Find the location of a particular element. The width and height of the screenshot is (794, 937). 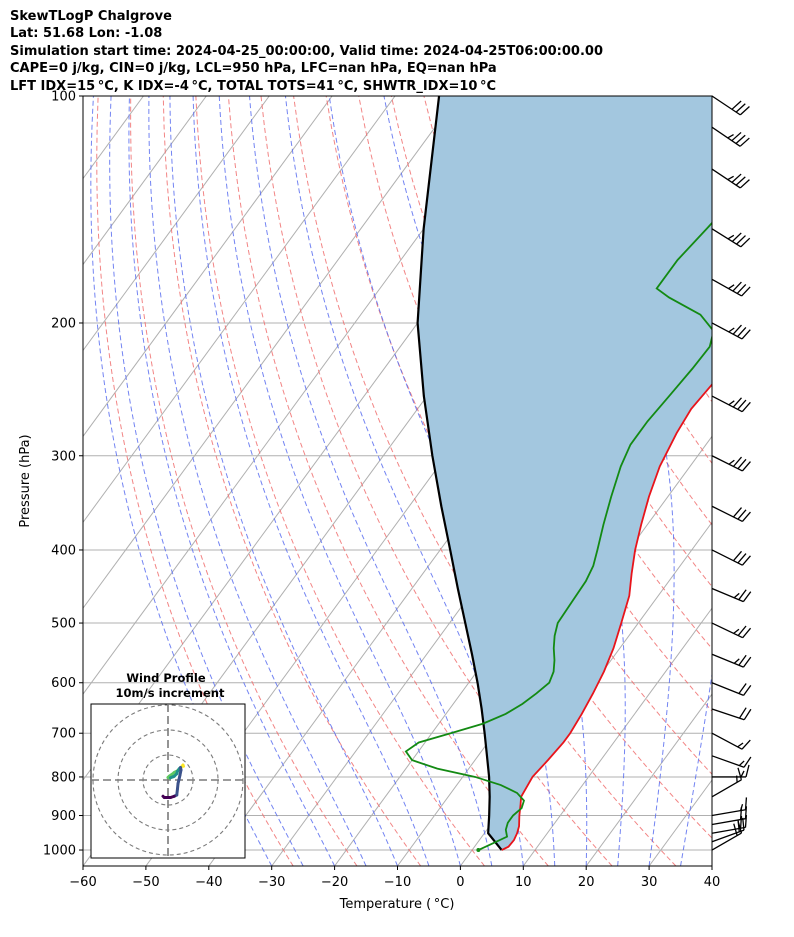

x-axis: −60 −50 −40 −30 −20 −10 0 10 20 30 40 is located at coordinates (394, 878).